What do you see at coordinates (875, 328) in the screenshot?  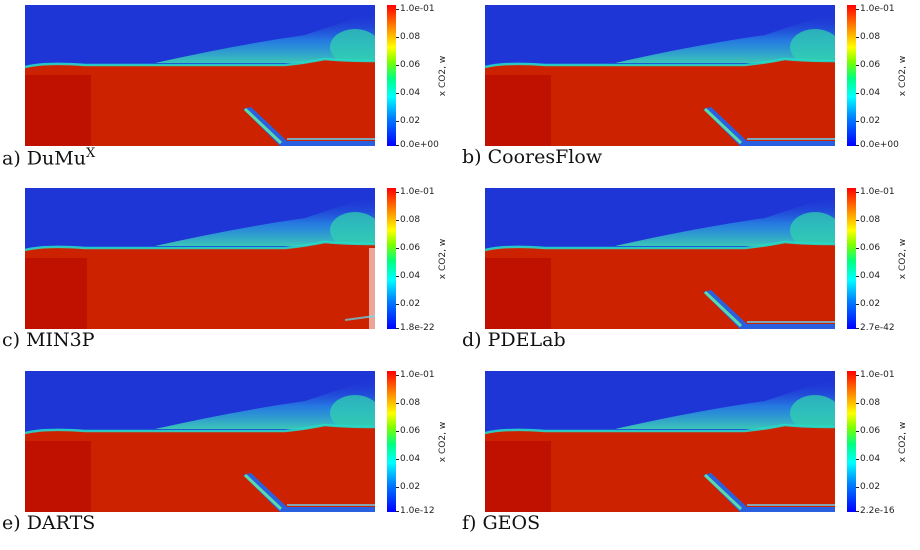 I see `colorbar-tick-label: 2.7e-42` at bounding box center [875, 328].